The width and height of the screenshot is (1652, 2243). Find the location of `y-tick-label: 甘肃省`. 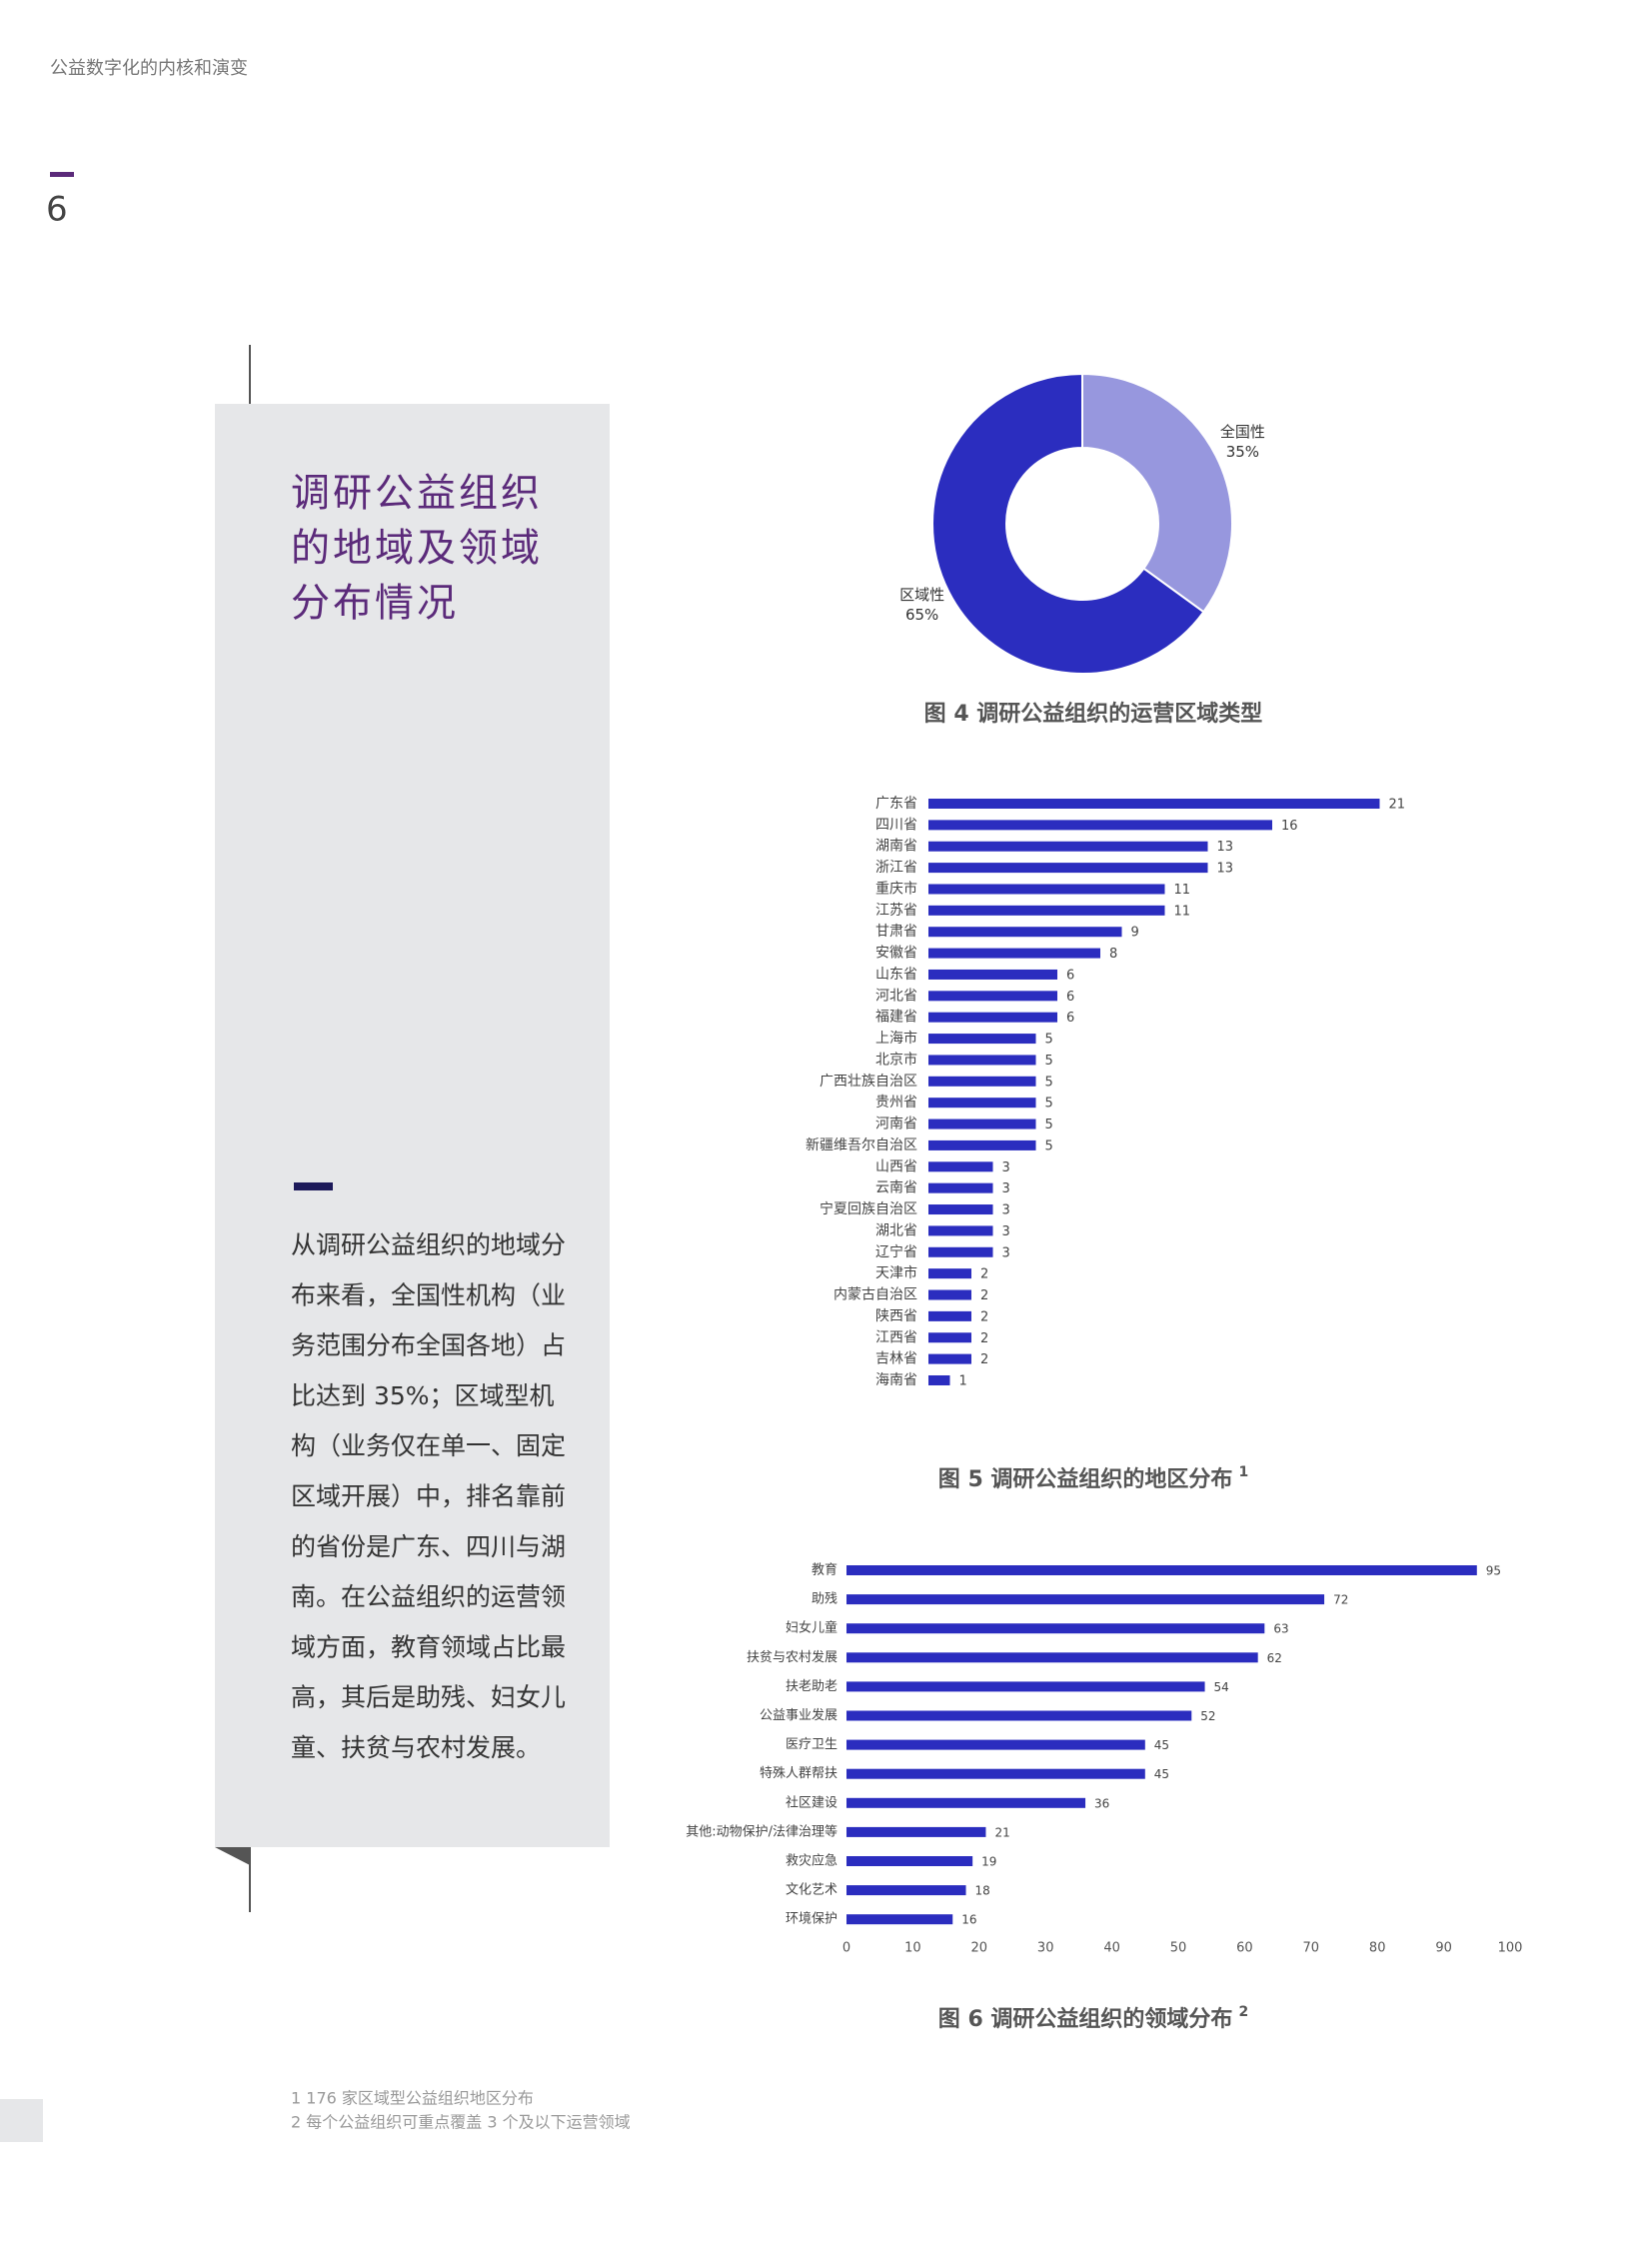

y-tick-label: 甘肃省 is located at coordinates (896, 932).